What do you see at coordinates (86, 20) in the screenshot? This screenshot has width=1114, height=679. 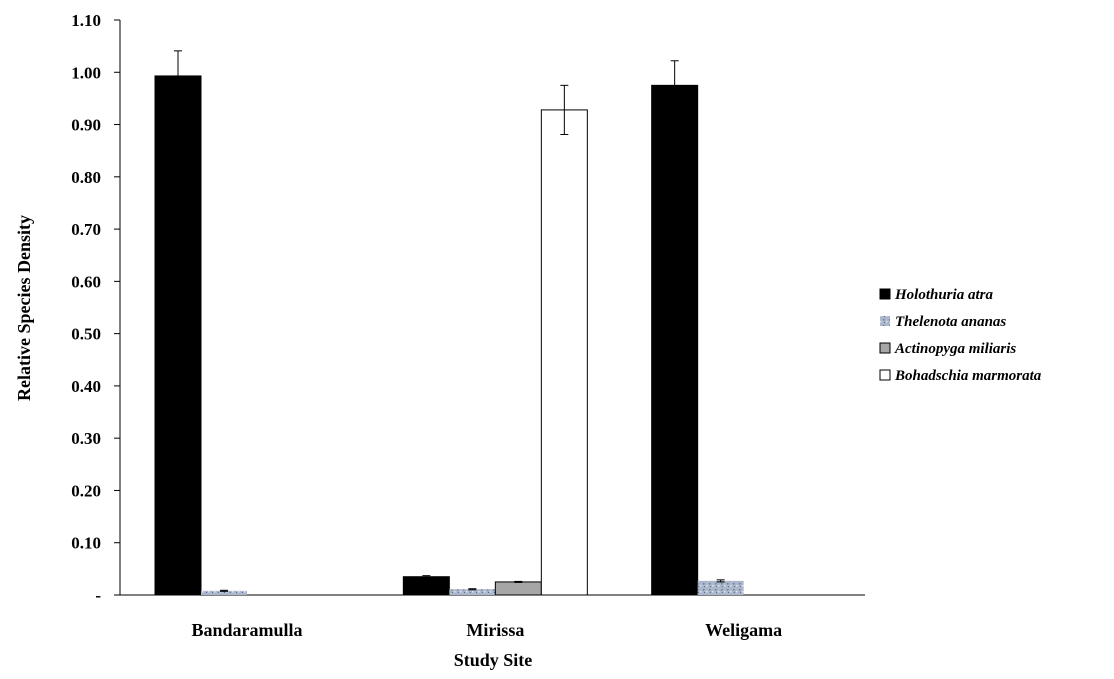 I see `y-tick-label: 1.10` at bounding box center [86, 20].